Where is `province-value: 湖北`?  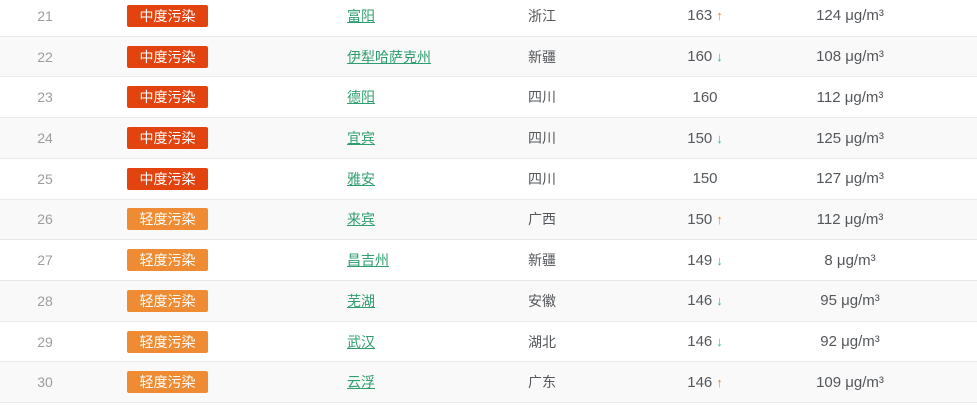 province-value: 湖北 is located at coordinates (542, 341).